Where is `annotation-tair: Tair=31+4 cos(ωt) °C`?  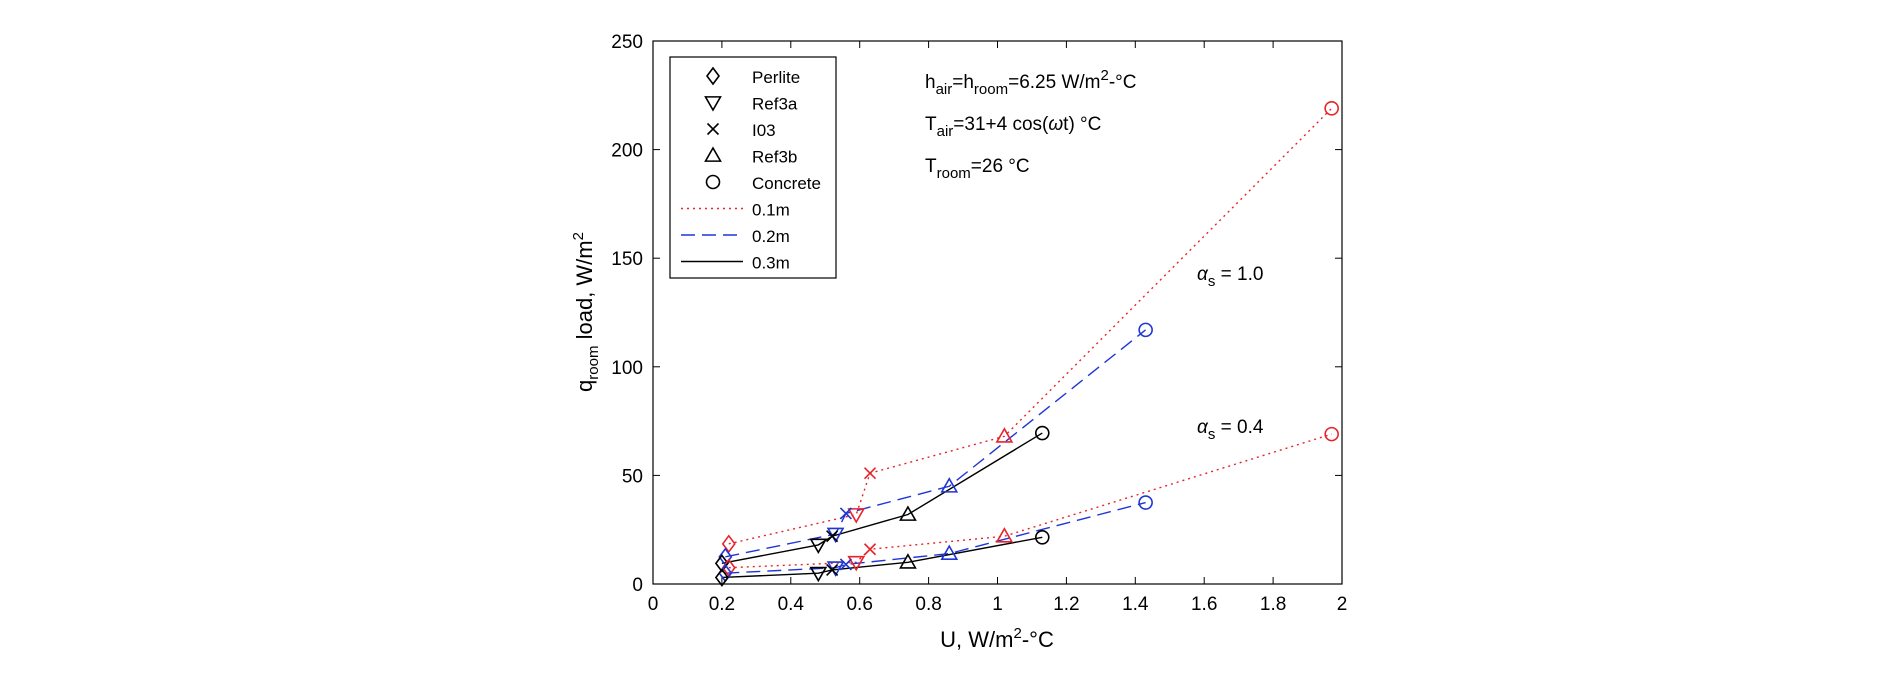 annotation-tair: Tair=31+4 cos(ωt) °C is located at coordinates (1013, 127).